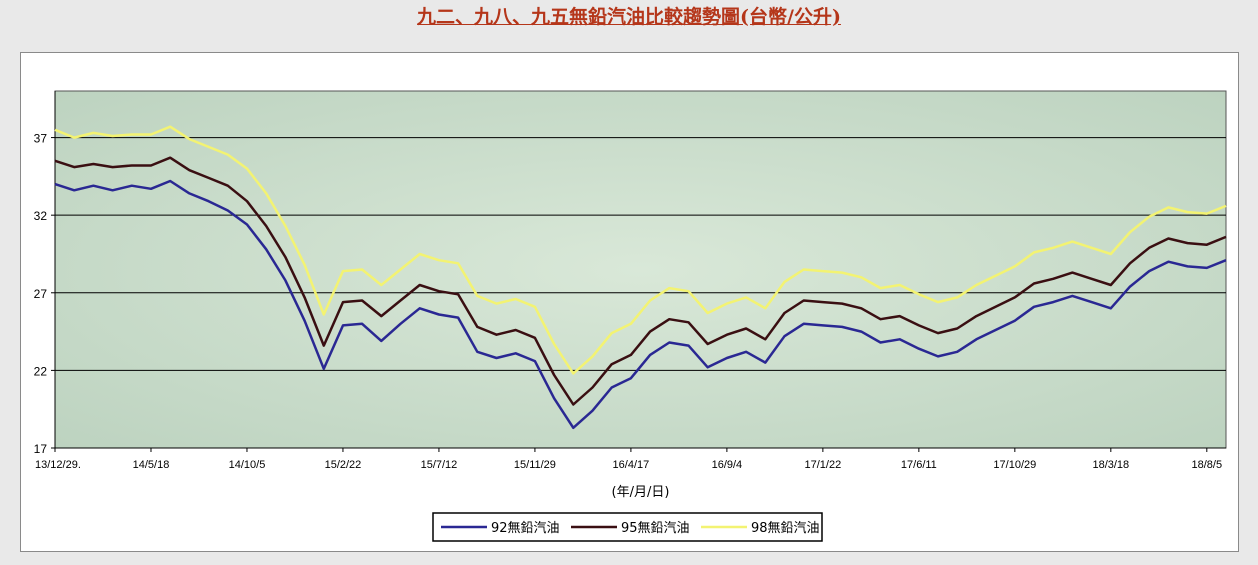 The width and height of the screenshot is (1258, 565). I want to click on x-tick-label: 16/9/4, so click(727, 465).